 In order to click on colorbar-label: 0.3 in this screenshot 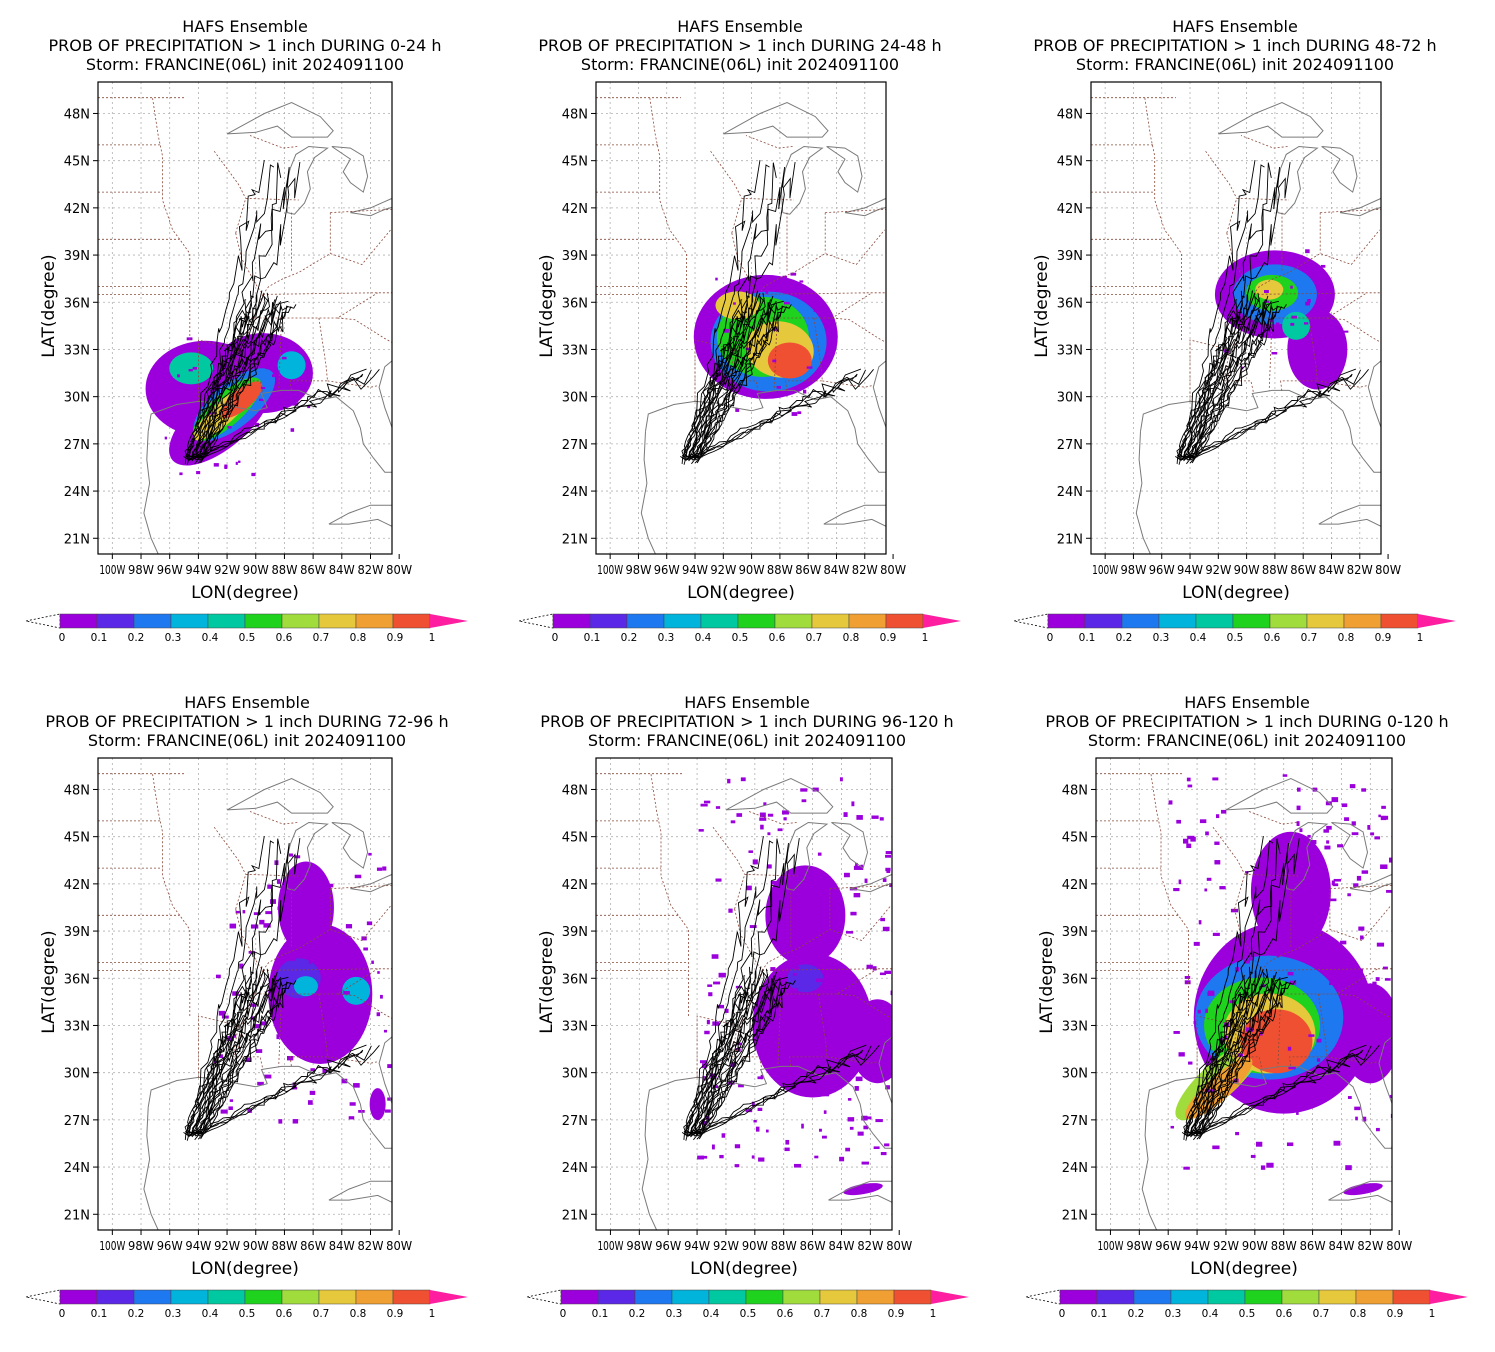, I will do `click(666, 638)`.